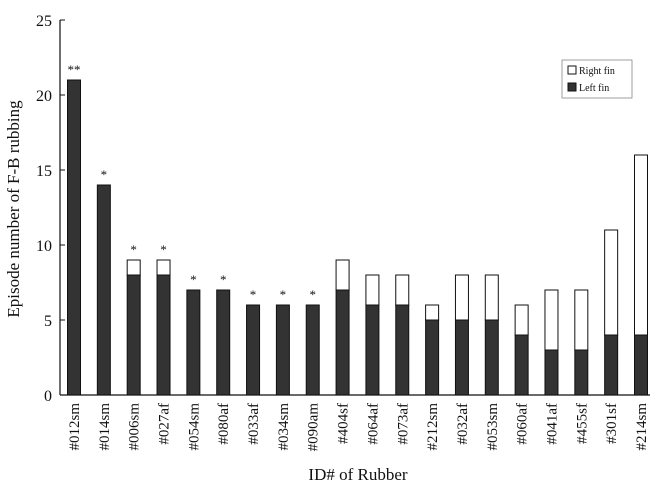 The height and width of the screenshot is (487, 652). I want to click on x-tick-label: #301sf, so click(612, 423).